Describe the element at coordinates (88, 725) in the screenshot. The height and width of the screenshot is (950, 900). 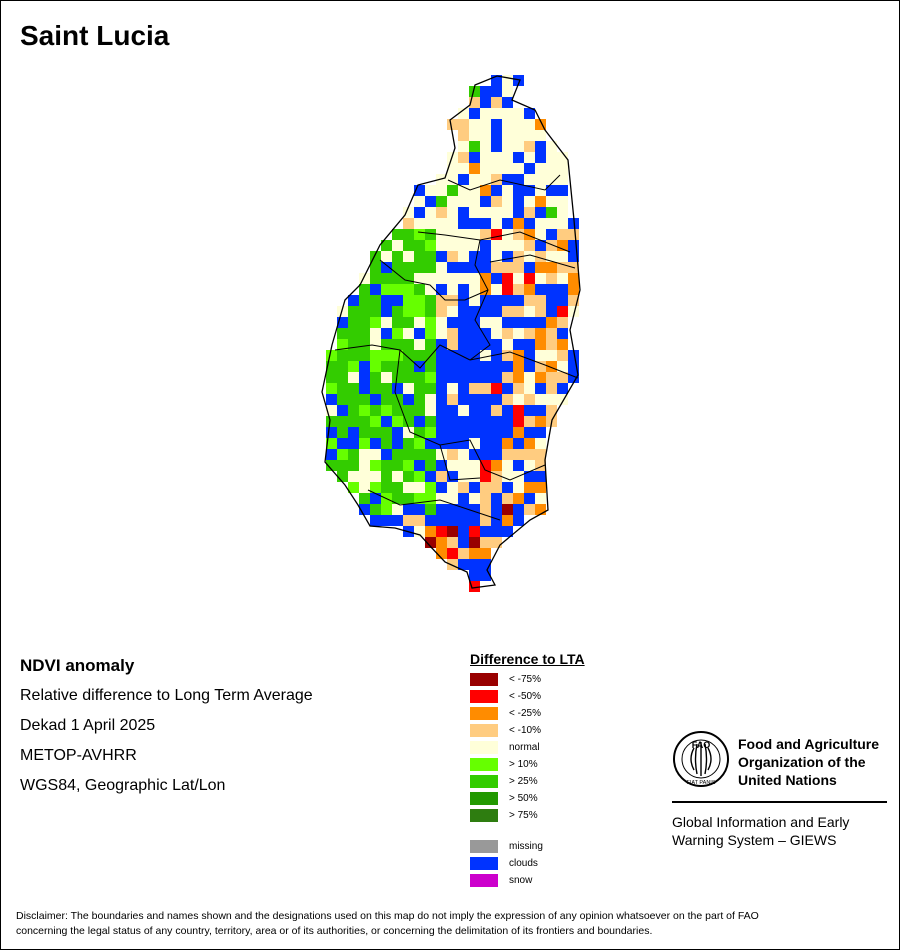
I see `product-period: Dekad 1 April 2025` at that location.